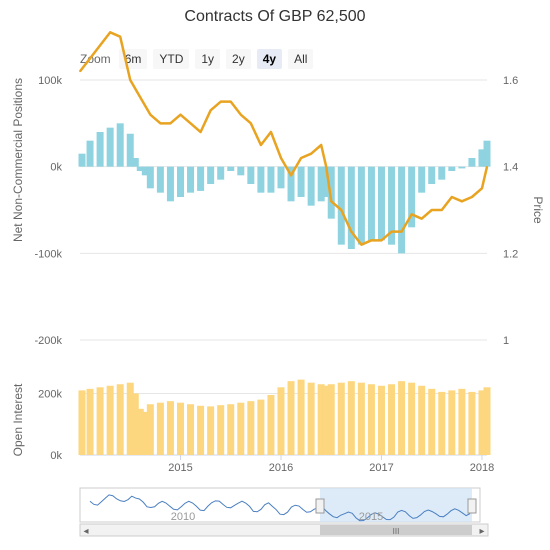 The height and width of the screenshot is (550, 550). I want to click on navigator: 2010 2015 III ◂ ▸, so click(284, 512).